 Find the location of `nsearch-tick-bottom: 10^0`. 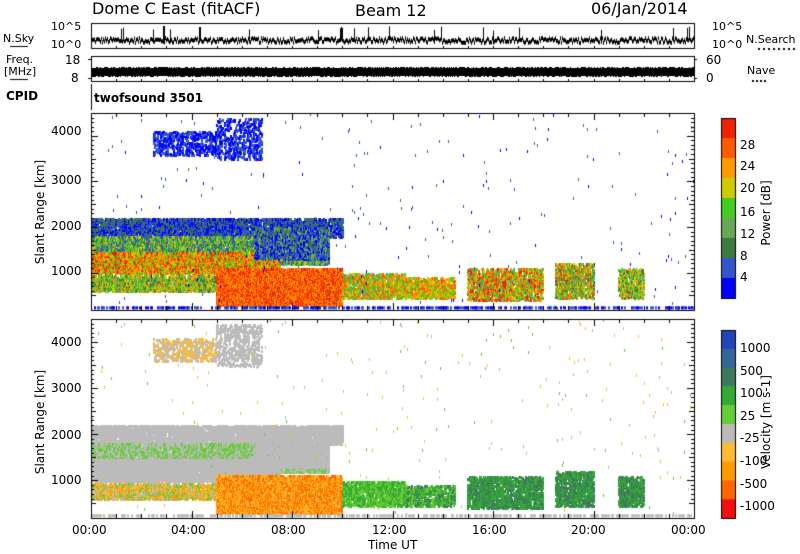

nsearch-tick-bottom: 10^0 is located at coordinates (727, 44).